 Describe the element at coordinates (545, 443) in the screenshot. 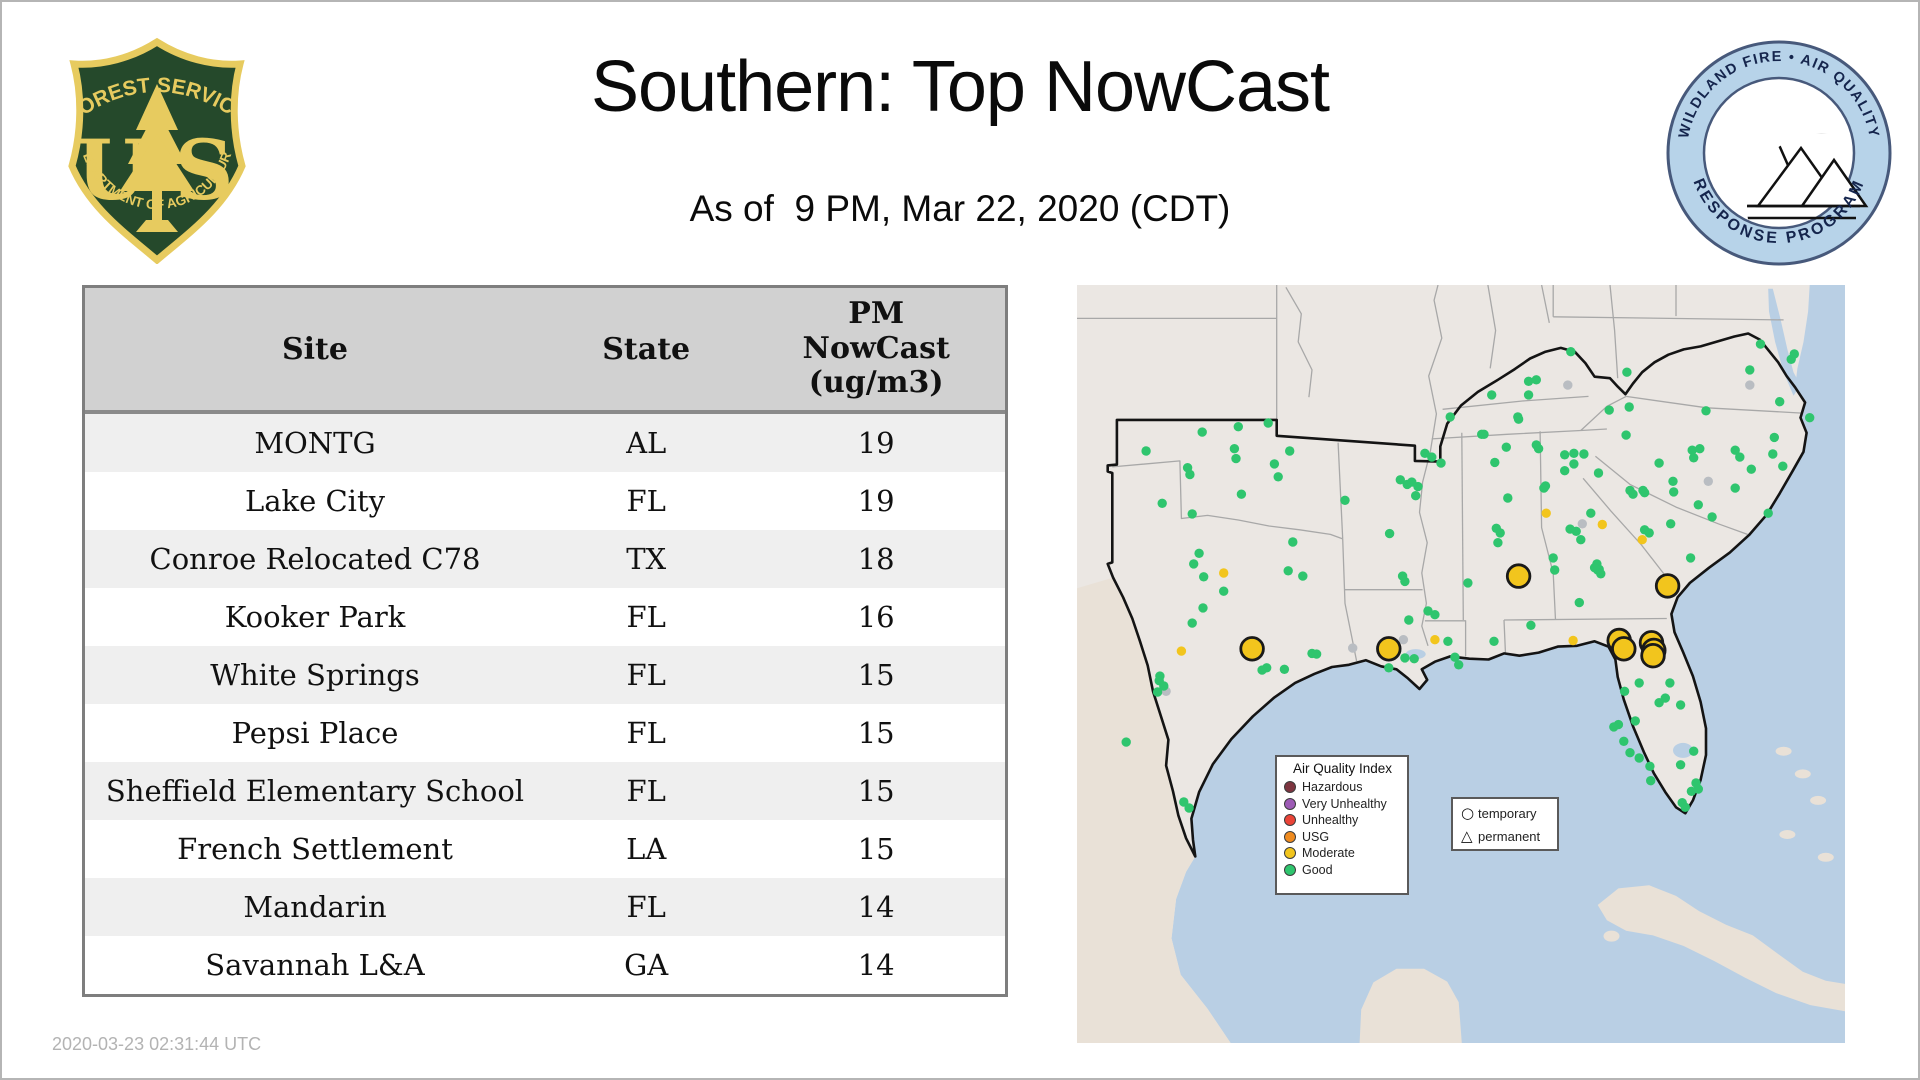

I see `table-row: MONTG AL 19` at that location.